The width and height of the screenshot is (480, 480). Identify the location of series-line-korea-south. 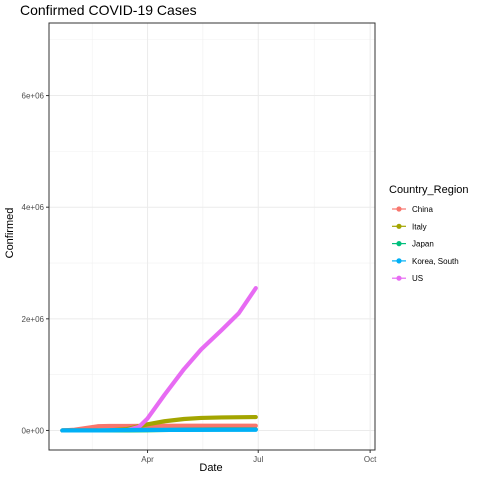
(158, 430).